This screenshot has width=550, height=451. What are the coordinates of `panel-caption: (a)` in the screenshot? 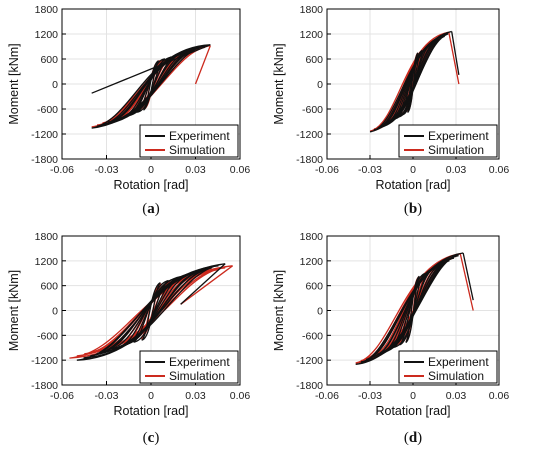 It's located at (151, 209).